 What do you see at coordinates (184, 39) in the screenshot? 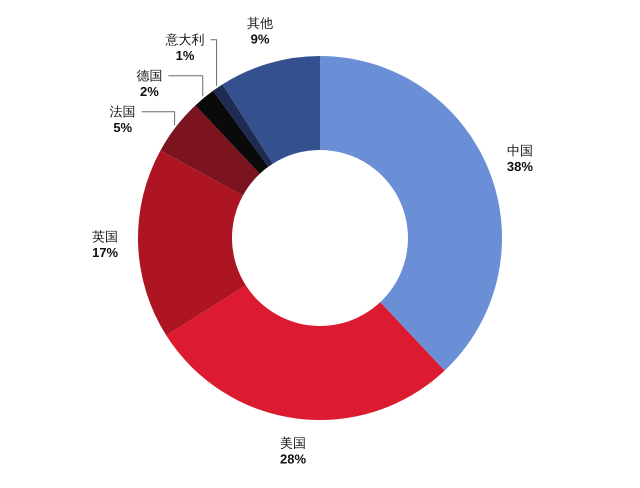
I see `slice-label: 意大利` at bounding box center [184, 39].